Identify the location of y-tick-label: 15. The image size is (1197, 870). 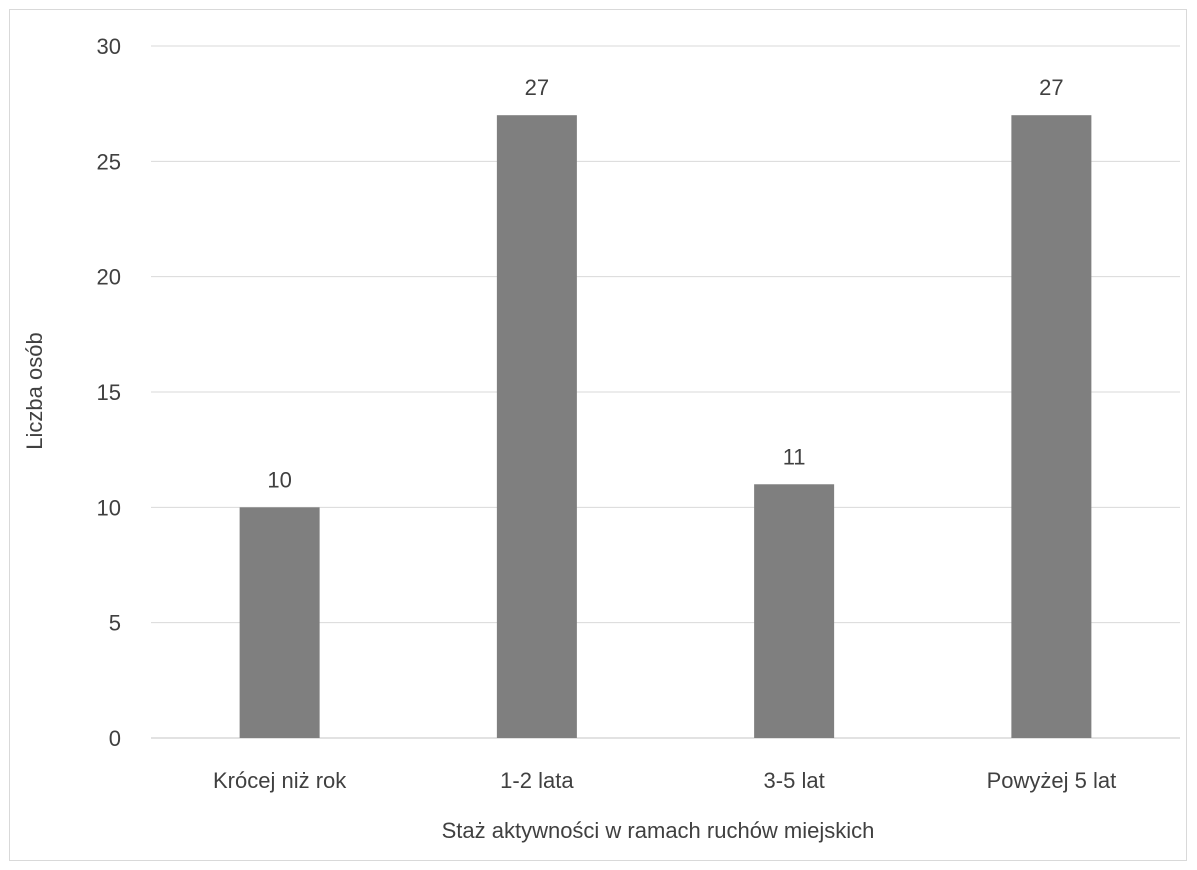
(109, 392).